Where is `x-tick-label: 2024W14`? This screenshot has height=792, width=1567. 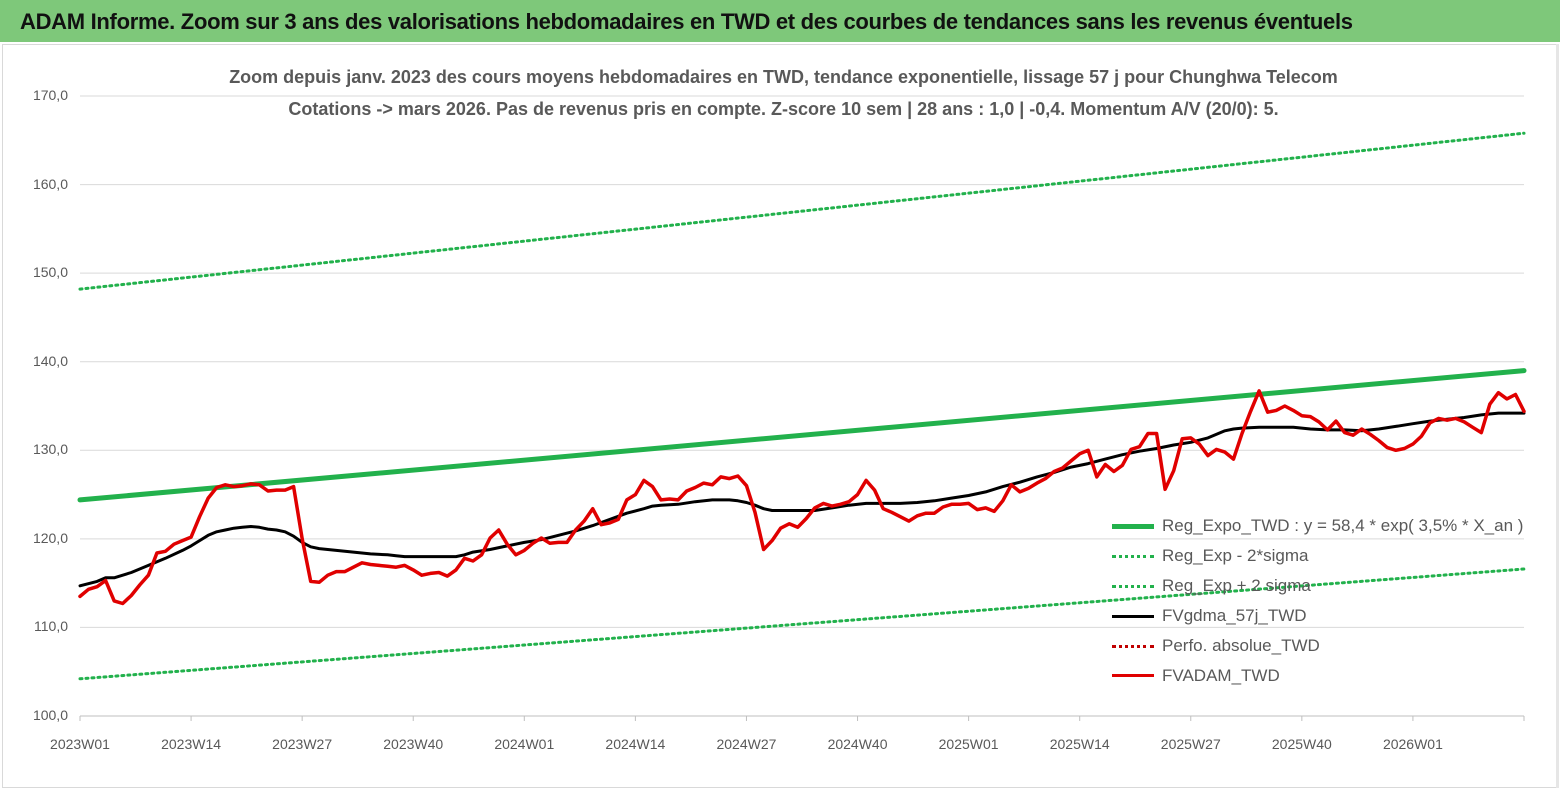 x-tick-label: 2024W14 is located at coordinates (635, 744).